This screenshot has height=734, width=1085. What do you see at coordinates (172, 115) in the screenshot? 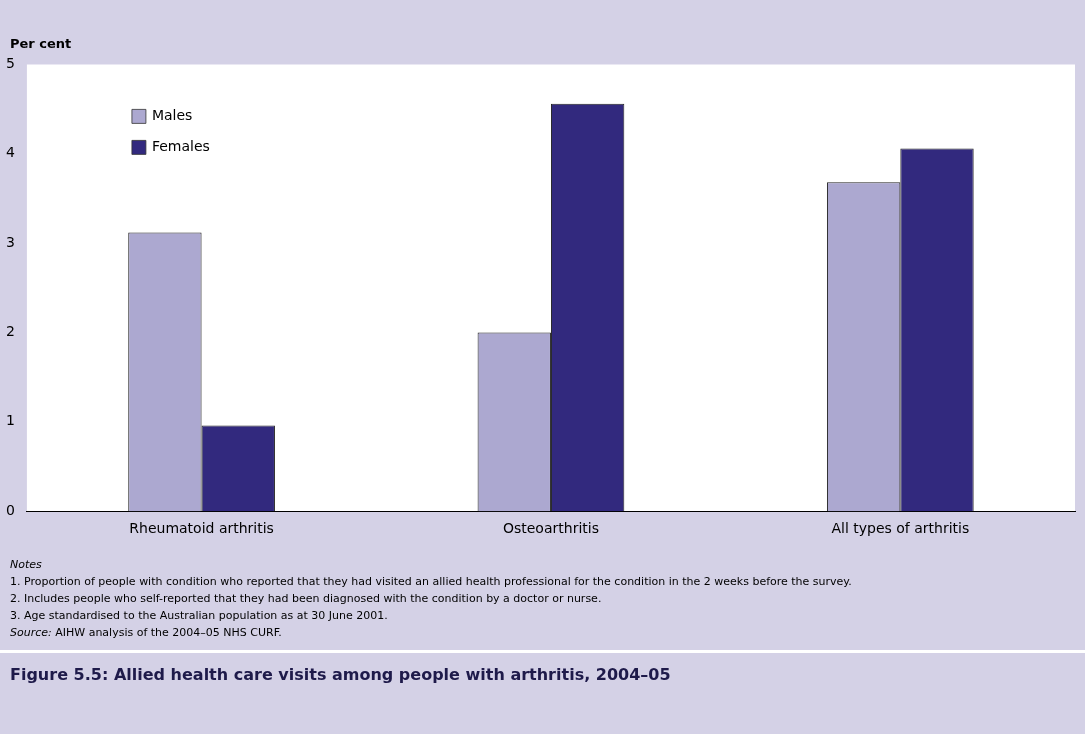
I see `legend-label: Males` at bounding box center [172, 115].